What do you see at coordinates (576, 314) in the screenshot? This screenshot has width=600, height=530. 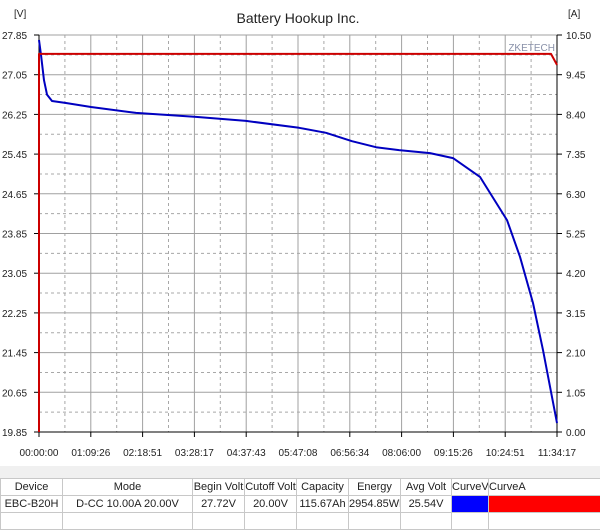 I see `y-right-tick-label: 3.15` at bounding box center [576, 314].